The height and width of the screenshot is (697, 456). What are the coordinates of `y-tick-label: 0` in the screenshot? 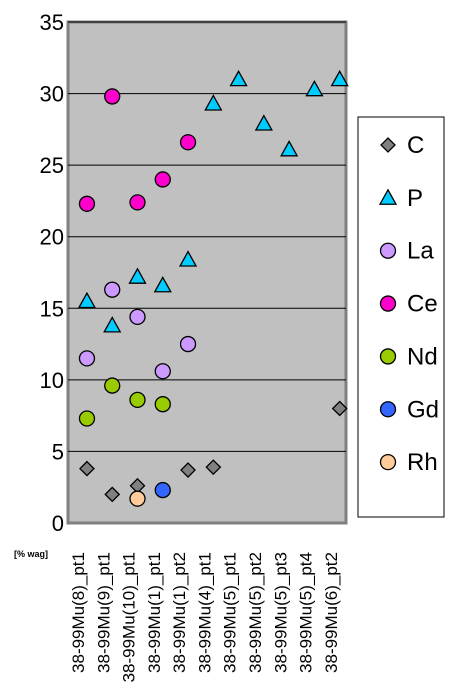 It's located at (58, 523).